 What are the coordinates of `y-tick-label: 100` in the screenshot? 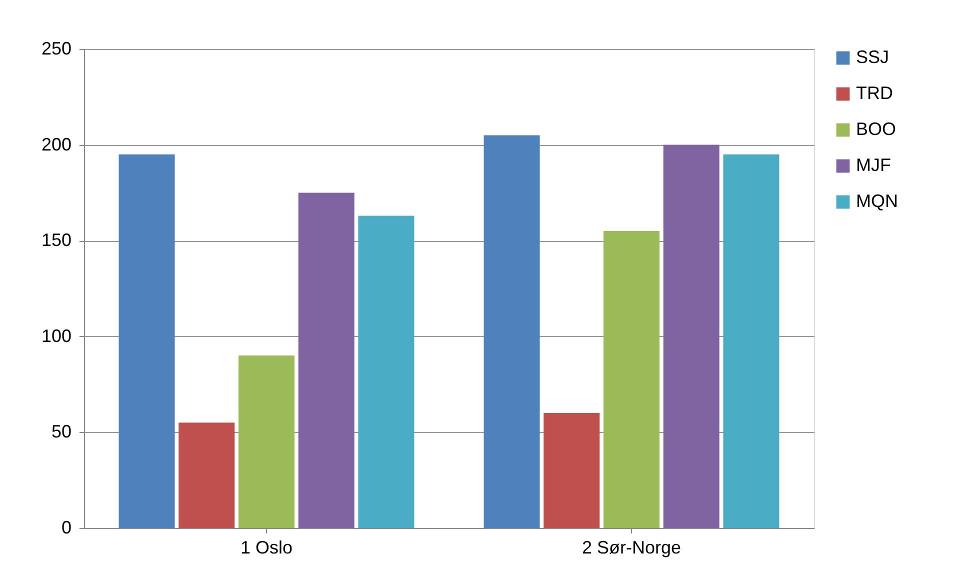 It's located at (56, 336).